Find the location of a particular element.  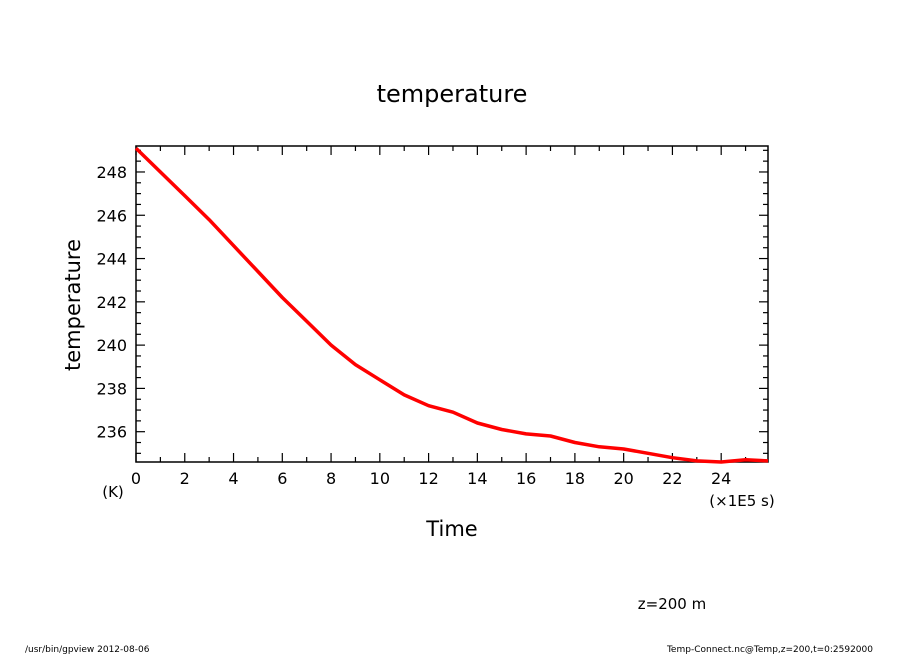

level-annotation: z=200 m is located at coordinates (672, 604).